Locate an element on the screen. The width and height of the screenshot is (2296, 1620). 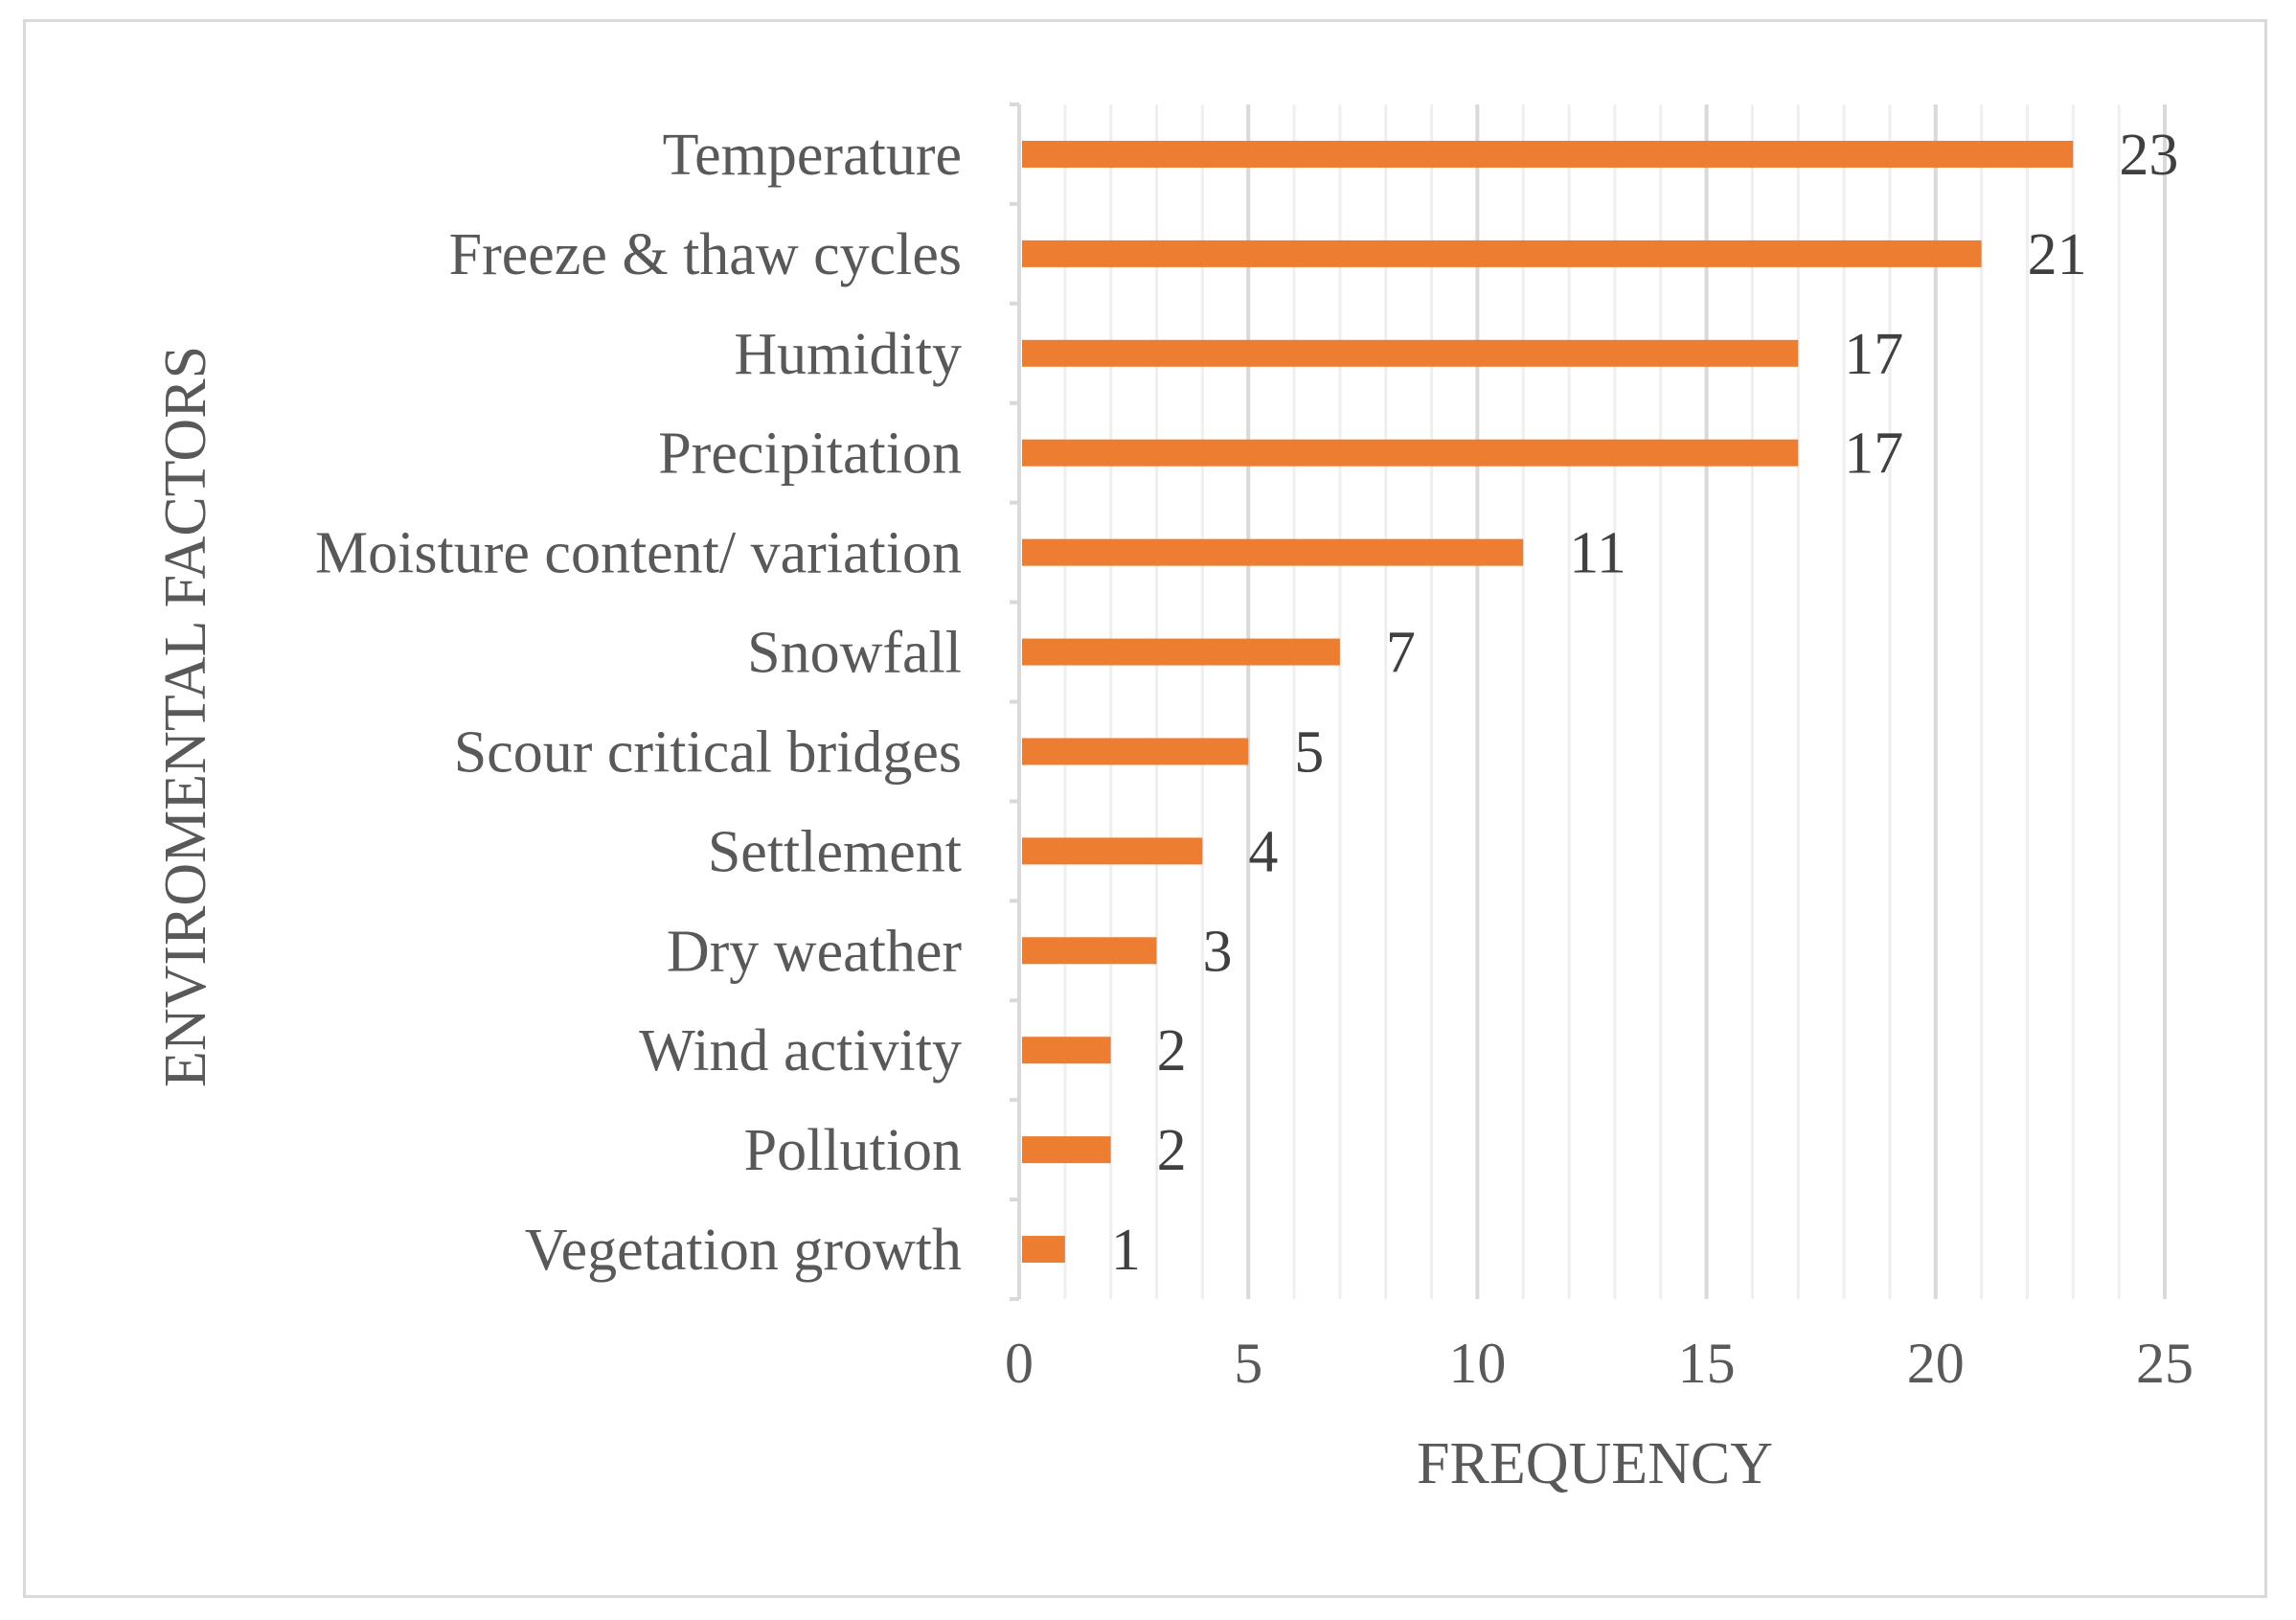
x-tick-label: 25 is located at coordinates (2165, 1363).